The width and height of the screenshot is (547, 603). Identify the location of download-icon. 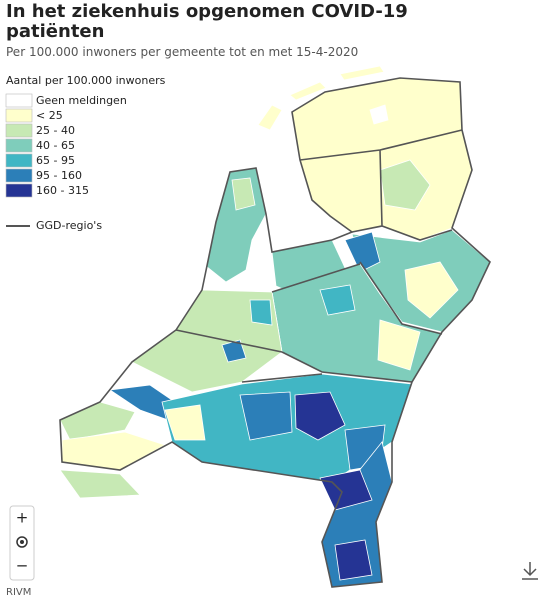
(530, 571).